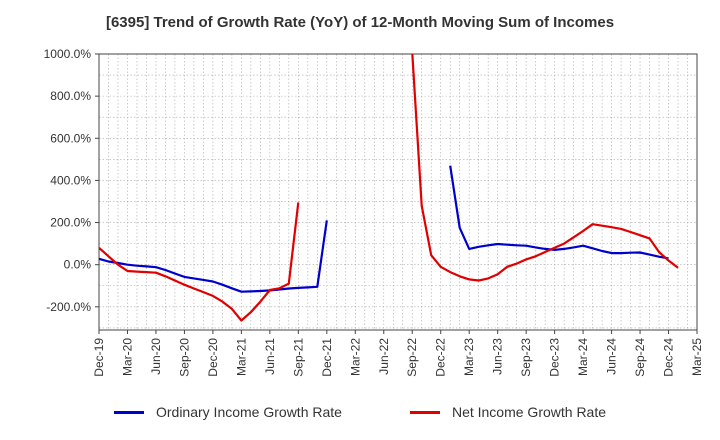  Describe the element at coordinates (127, 357) in the screenshot. I see `x-tick-label: Mar-20` at that location.